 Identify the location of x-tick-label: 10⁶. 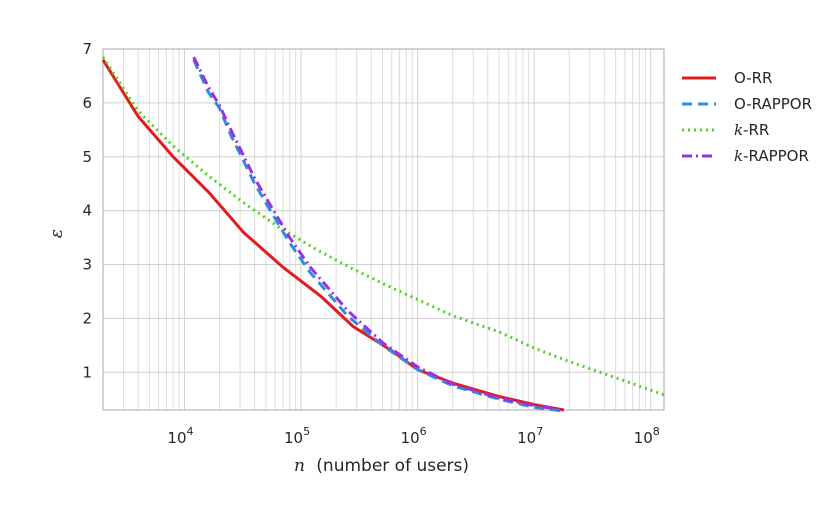
(414, 436).